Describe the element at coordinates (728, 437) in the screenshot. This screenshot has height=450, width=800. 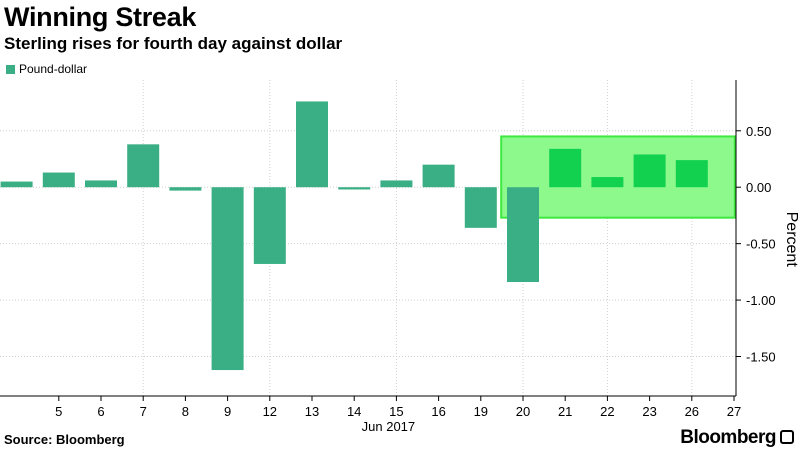
I see `brand-logo: Bloomberg` at that location.